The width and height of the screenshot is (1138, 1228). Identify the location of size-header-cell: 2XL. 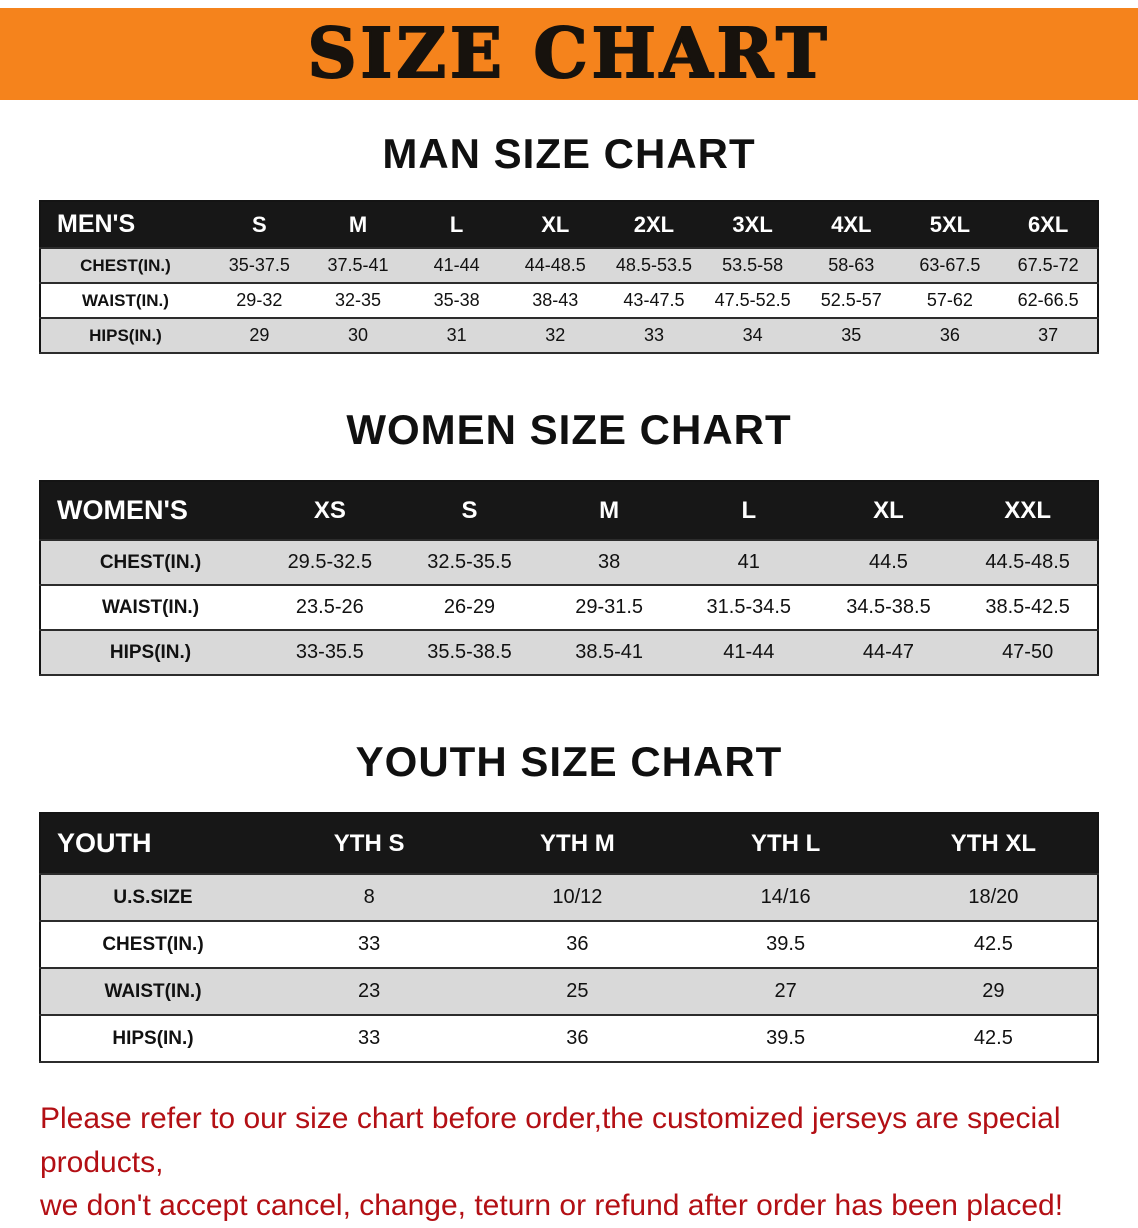
(654, 224).